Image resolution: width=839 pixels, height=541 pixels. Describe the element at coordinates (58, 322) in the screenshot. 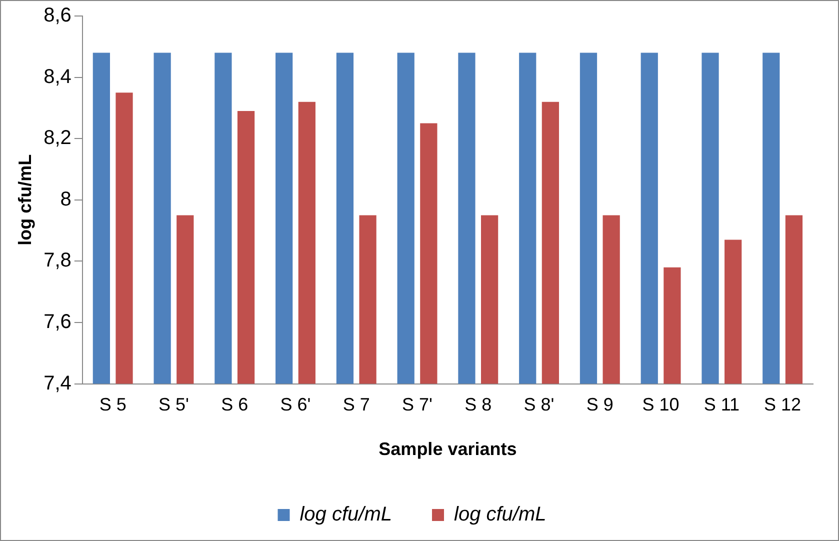

I see `y-tick-label: 7,6` at that location.